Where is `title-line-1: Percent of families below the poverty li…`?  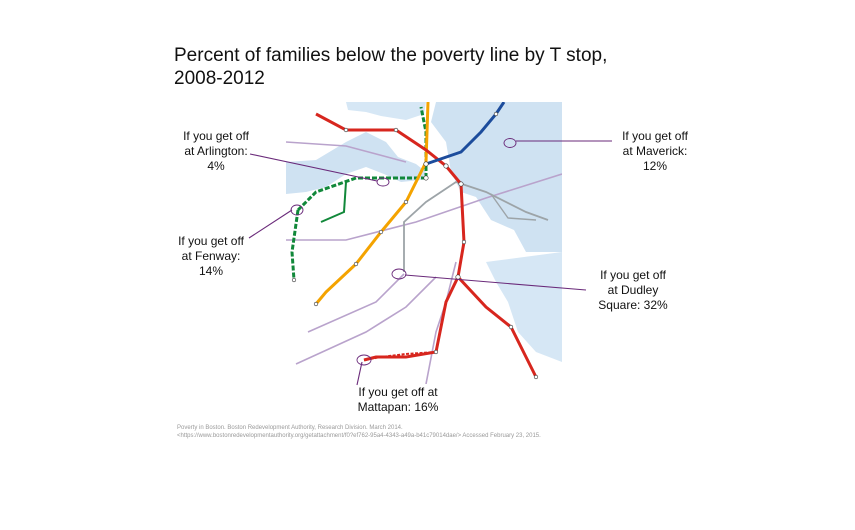
title-line-1: Percent of families below the poverty li… is located at coordinates (391, 55).